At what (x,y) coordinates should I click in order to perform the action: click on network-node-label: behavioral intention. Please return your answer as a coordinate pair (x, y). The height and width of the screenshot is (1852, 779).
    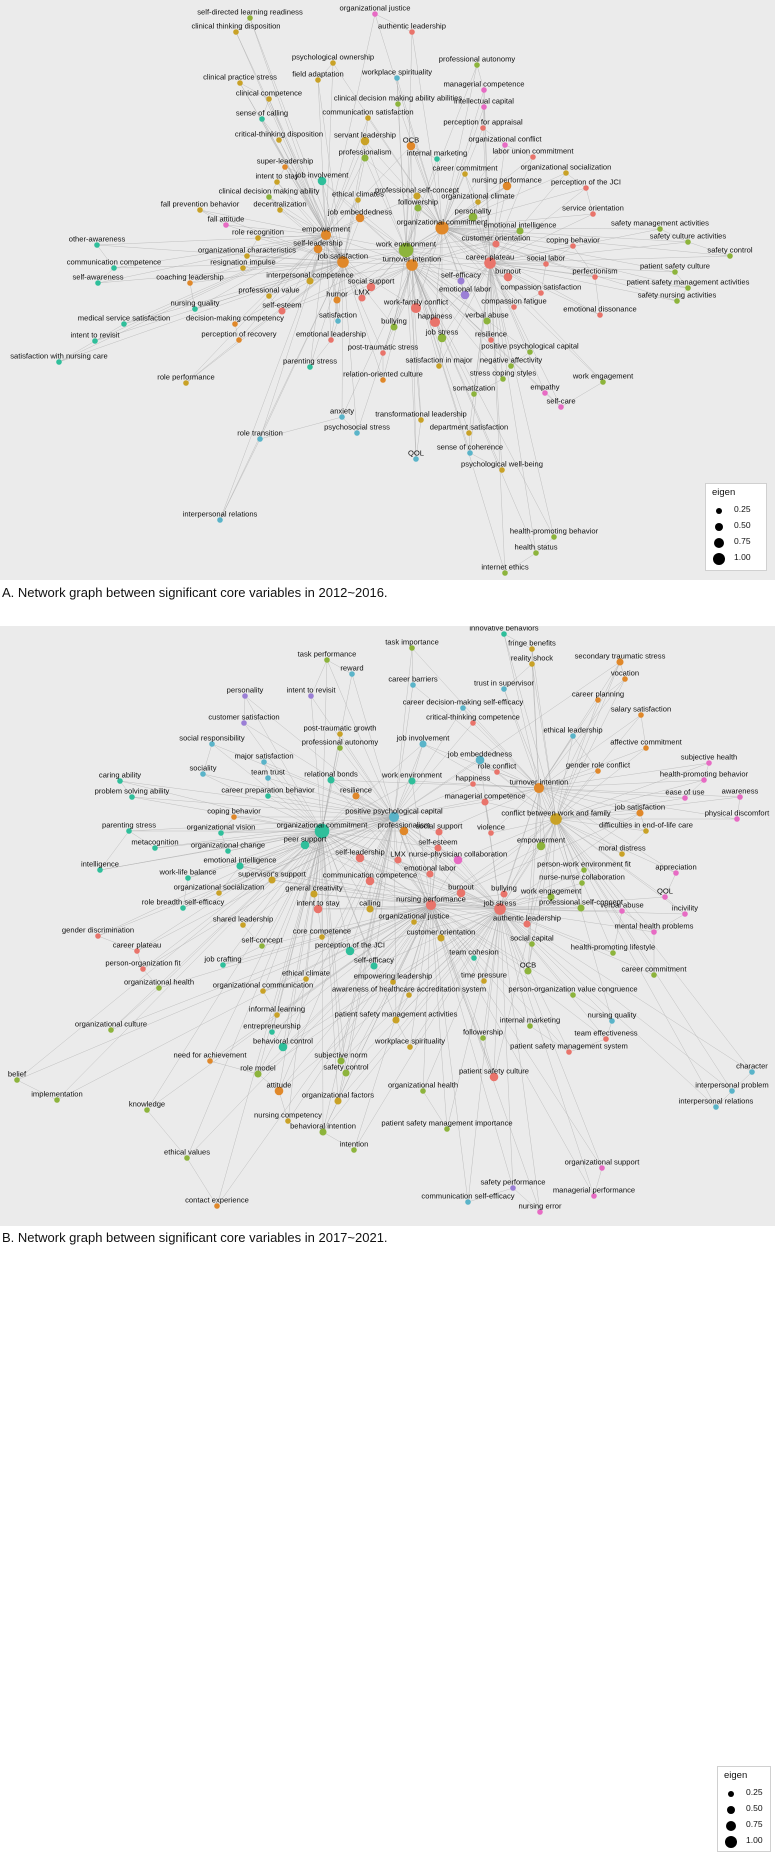
    Looking at the image, I should click on (323, 1126).